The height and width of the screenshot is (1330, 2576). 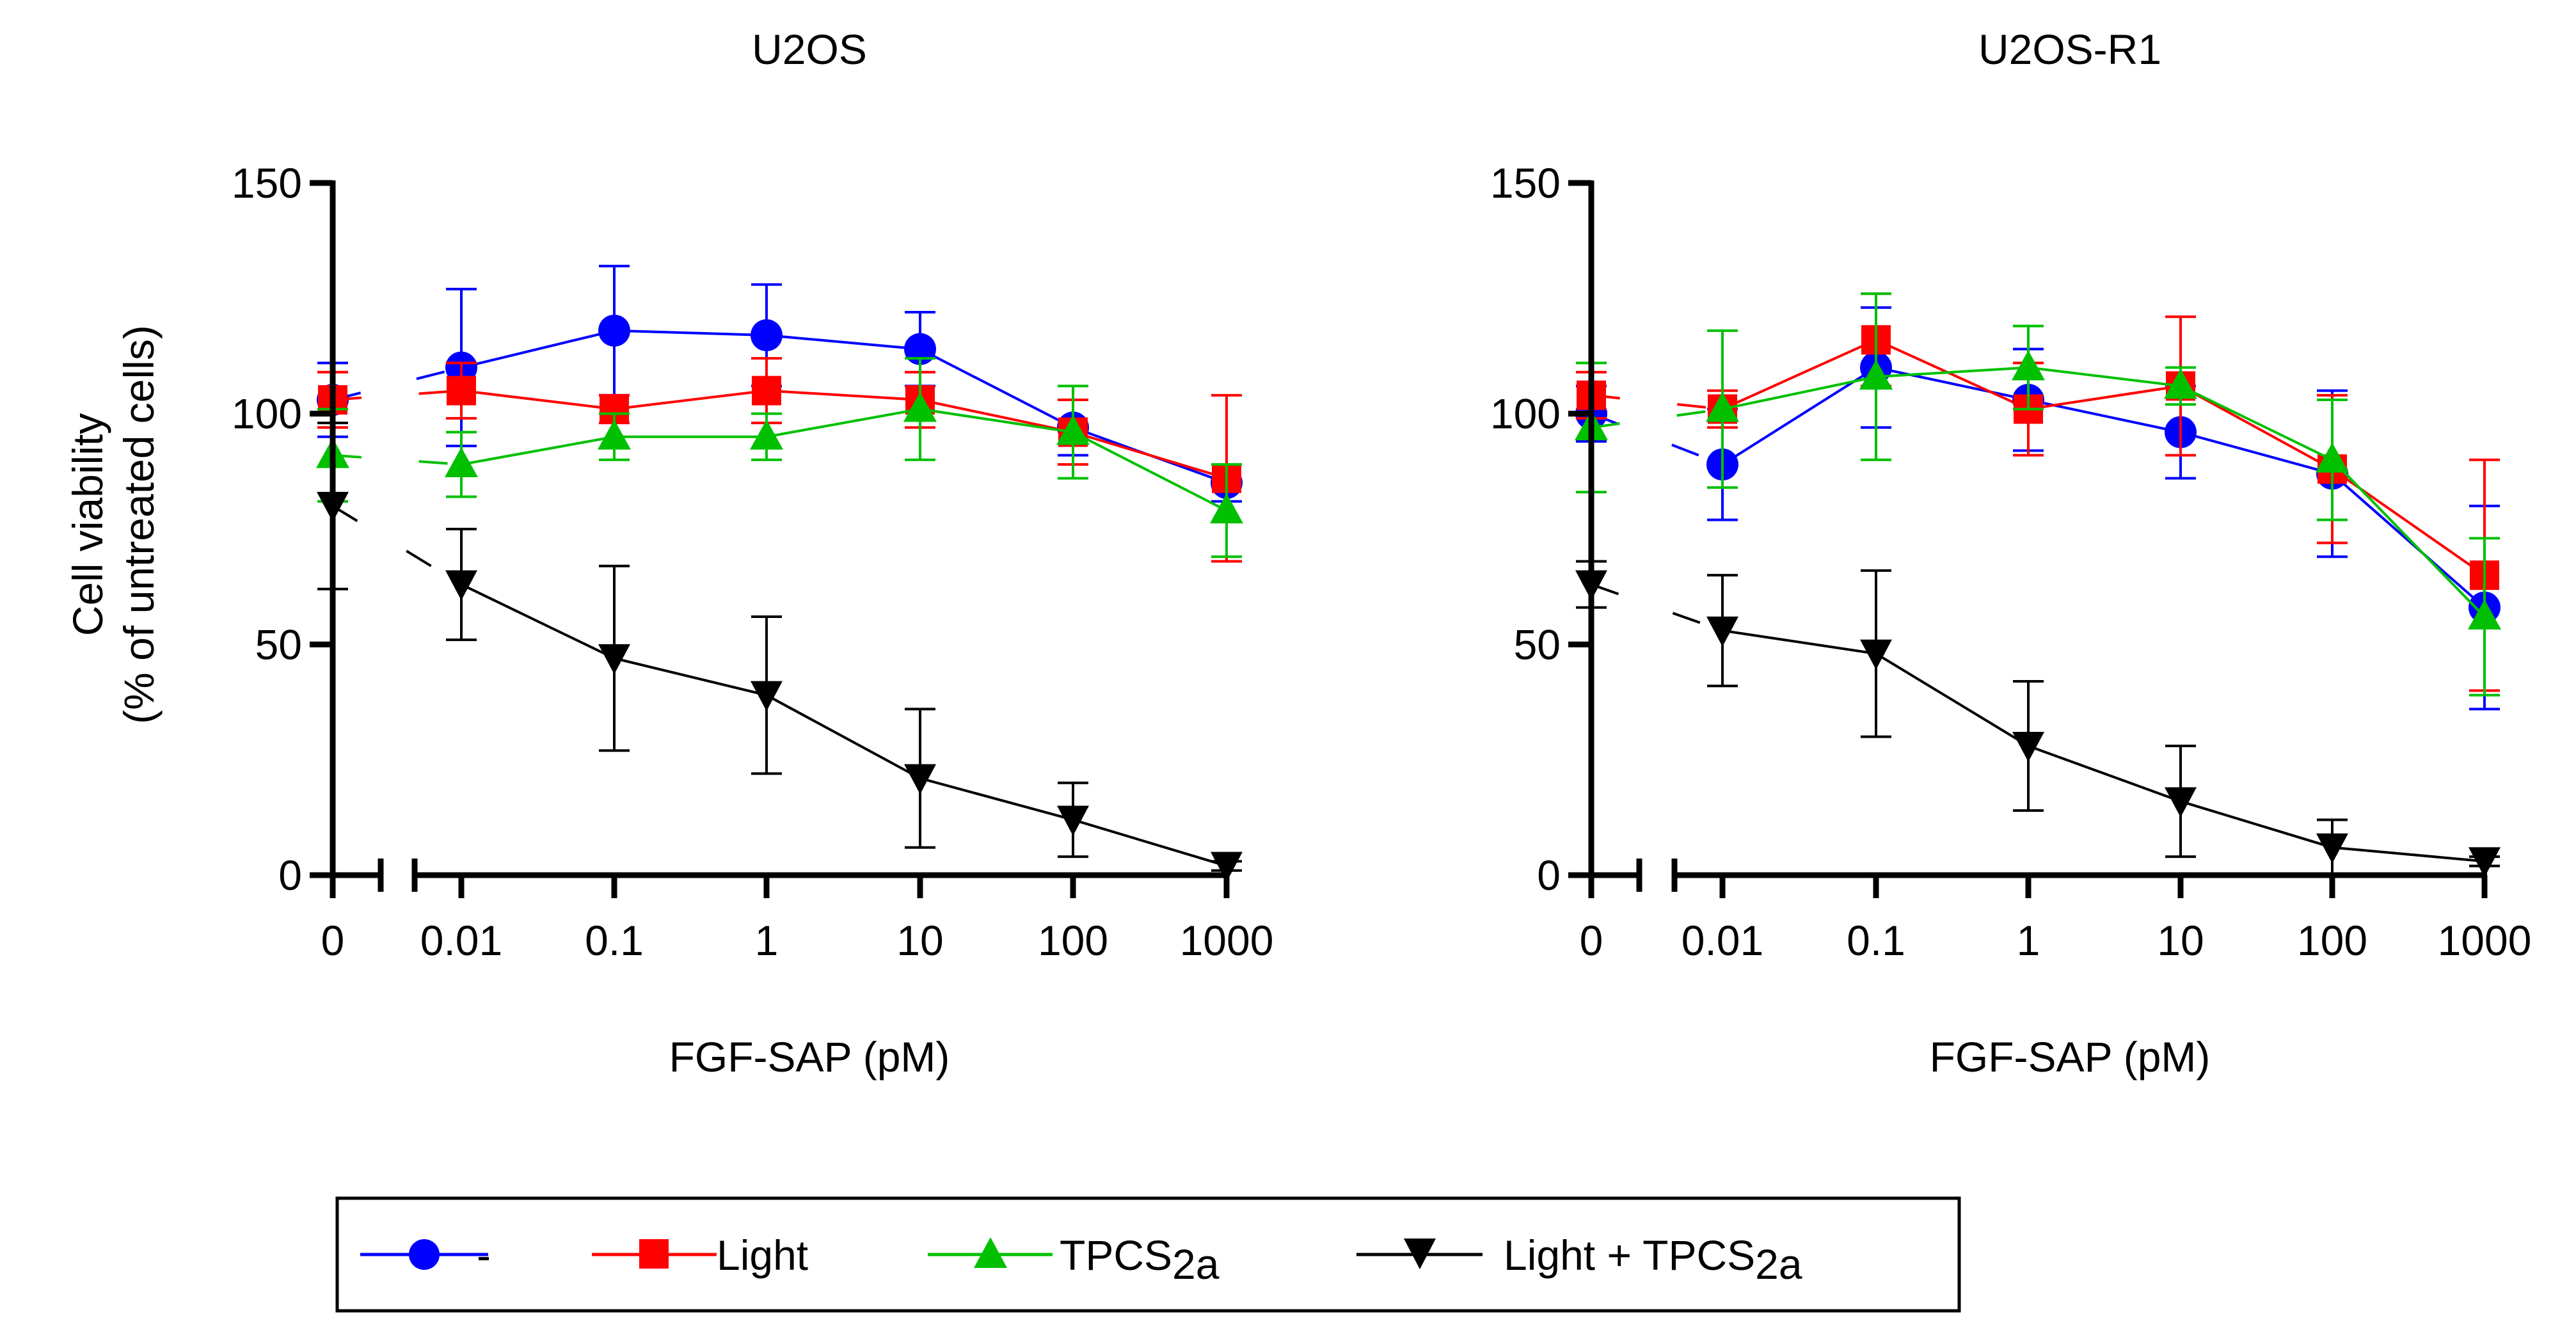 I want to click on legend-item-none: -, so click(x=426, y=1255).